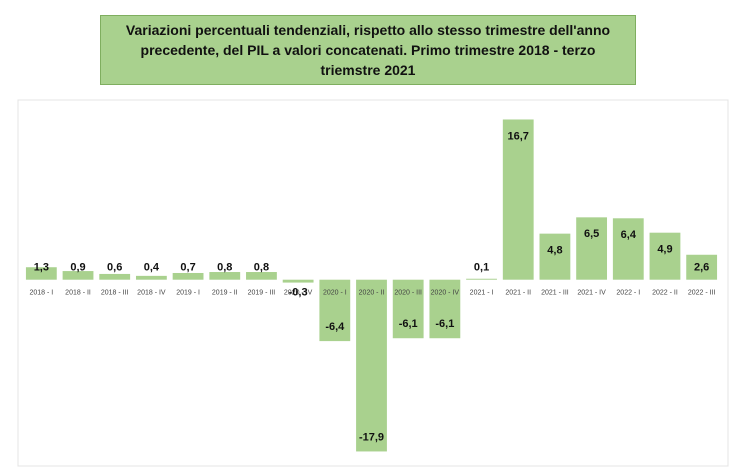 This screenshot has width=732, height=470. I want to click on value-label: 6,4, so click(629, 235).